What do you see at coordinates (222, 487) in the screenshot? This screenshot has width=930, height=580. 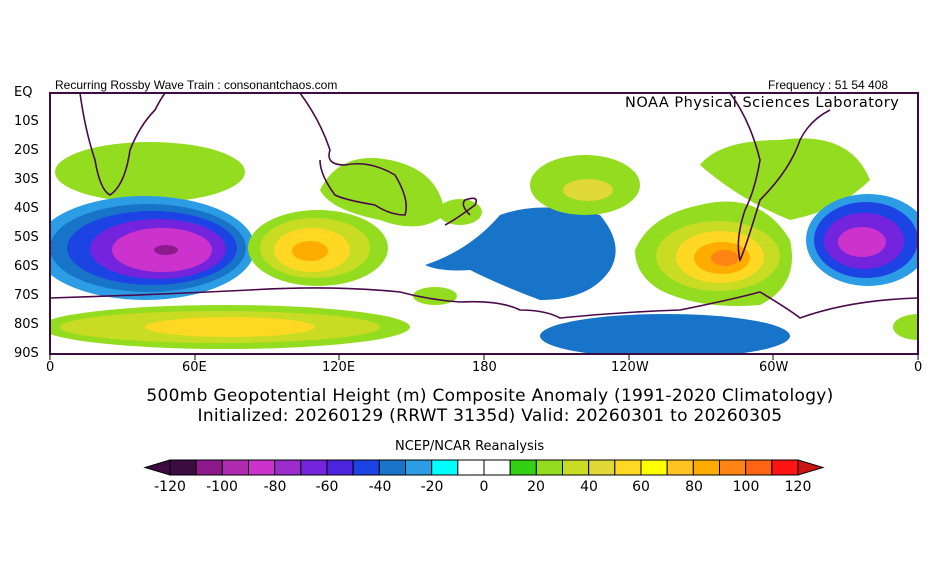 I see `colorbar-tick-label: -100` at bounding box center [222, 487].